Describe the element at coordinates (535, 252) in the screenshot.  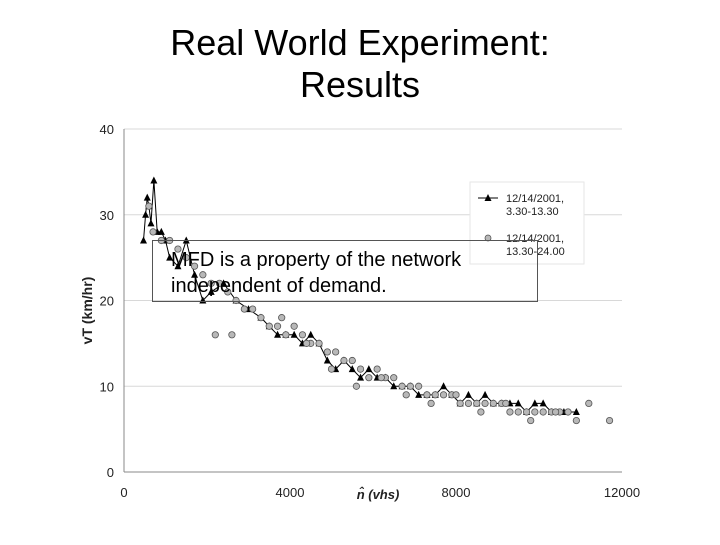
I see `legend-label: 13.30-24.00` at that location.